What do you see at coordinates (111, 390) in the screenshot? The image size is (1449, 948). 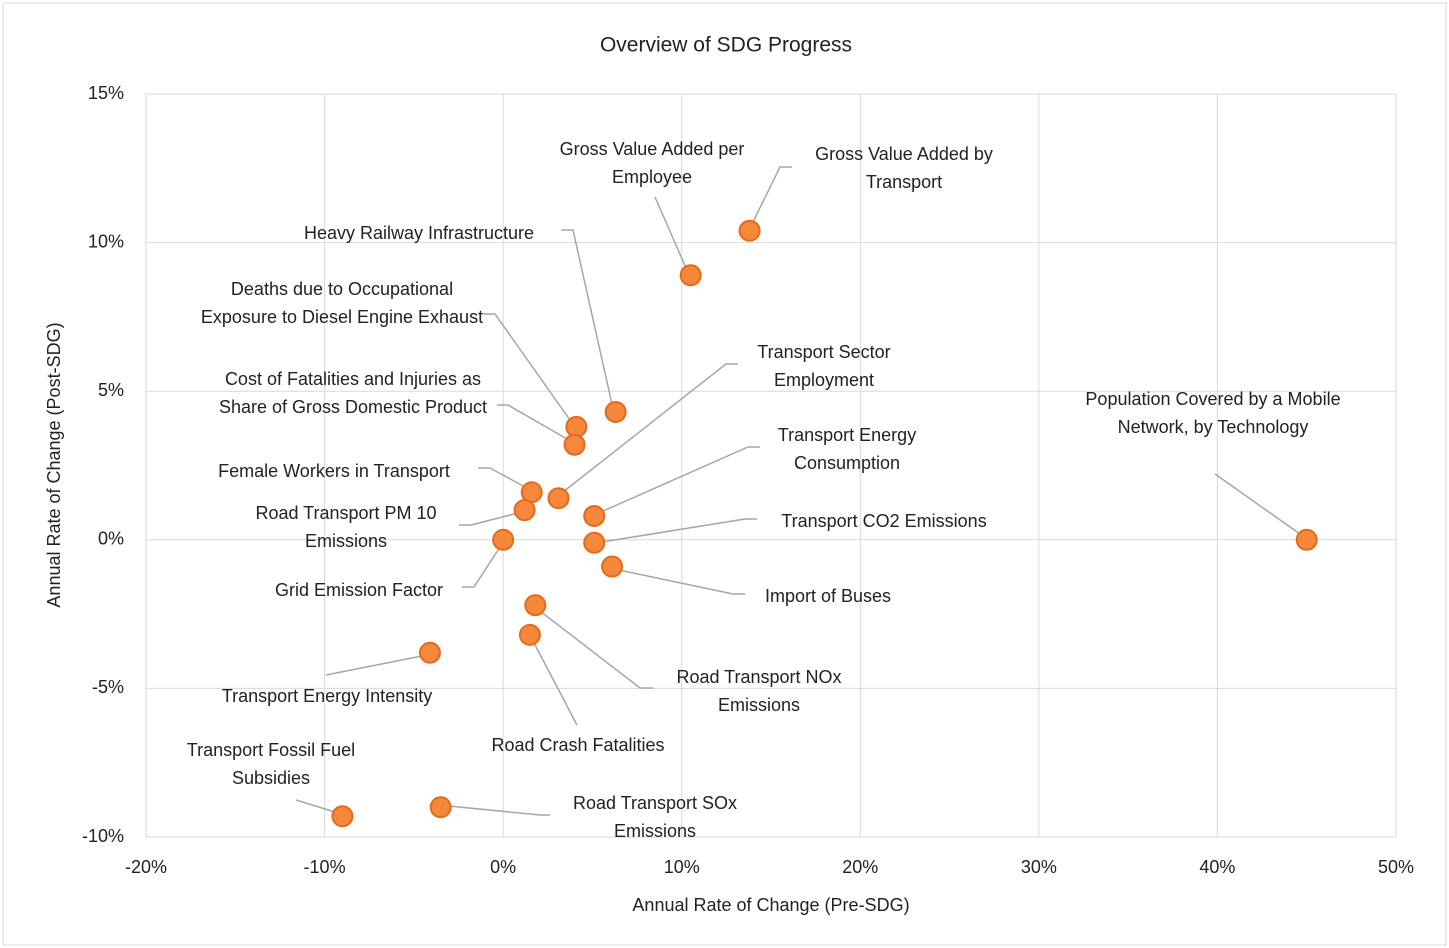 I see `y-tick-label: 5%` at bounding box center [111, 390].